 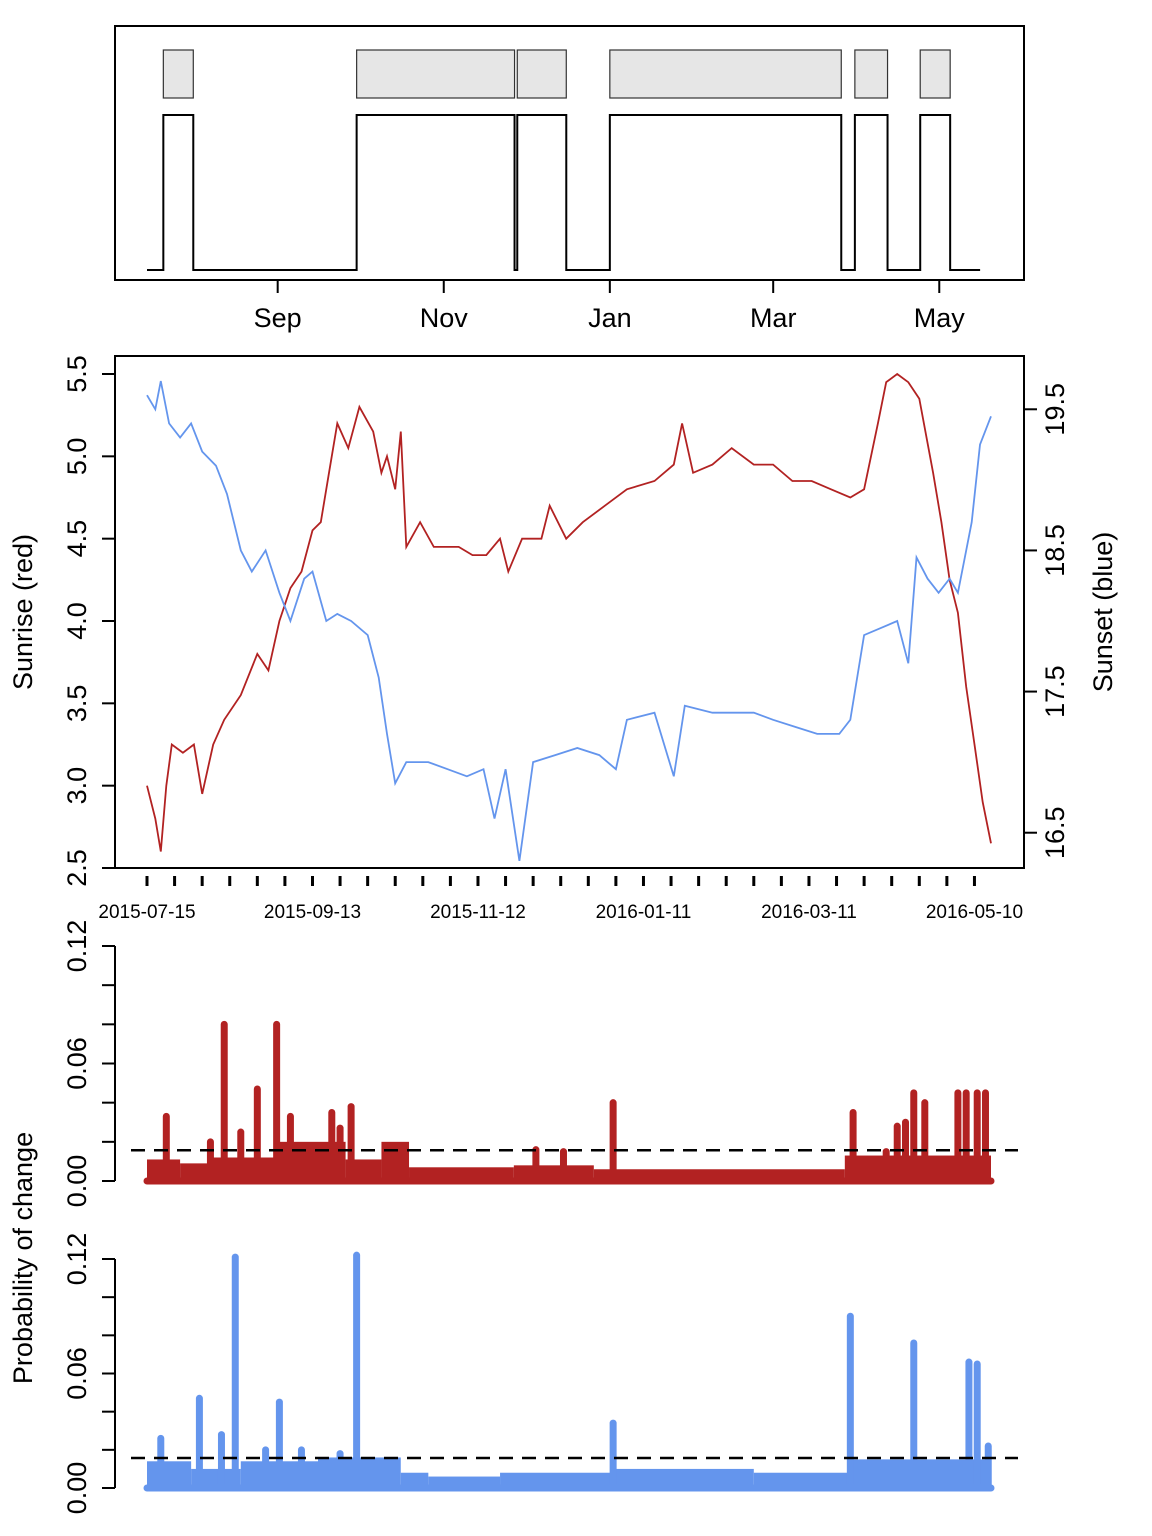 I want to click on sun-x-tick-label: 2015-09-13, so click(x=312, y=912).